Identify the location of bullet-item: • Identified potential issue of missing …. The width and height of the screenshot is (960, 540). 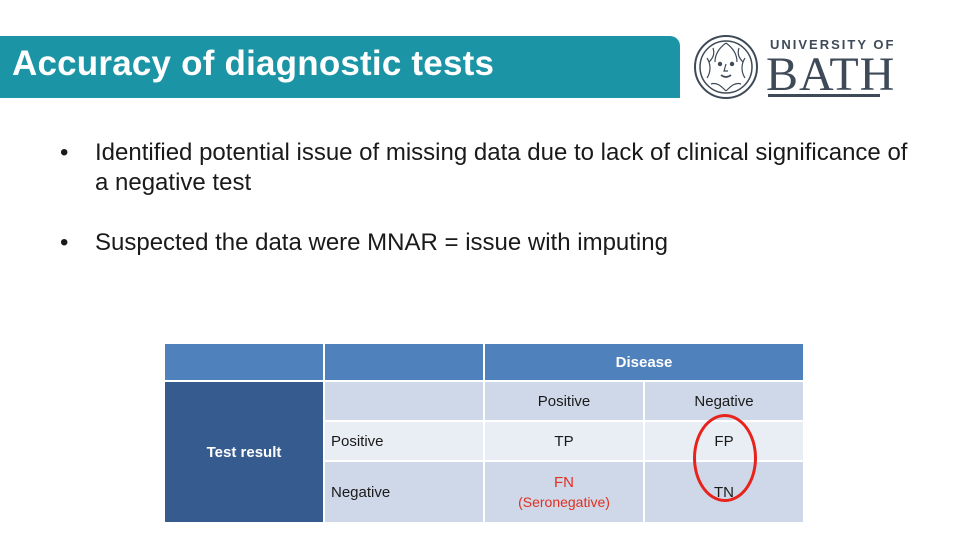
(490, 168).